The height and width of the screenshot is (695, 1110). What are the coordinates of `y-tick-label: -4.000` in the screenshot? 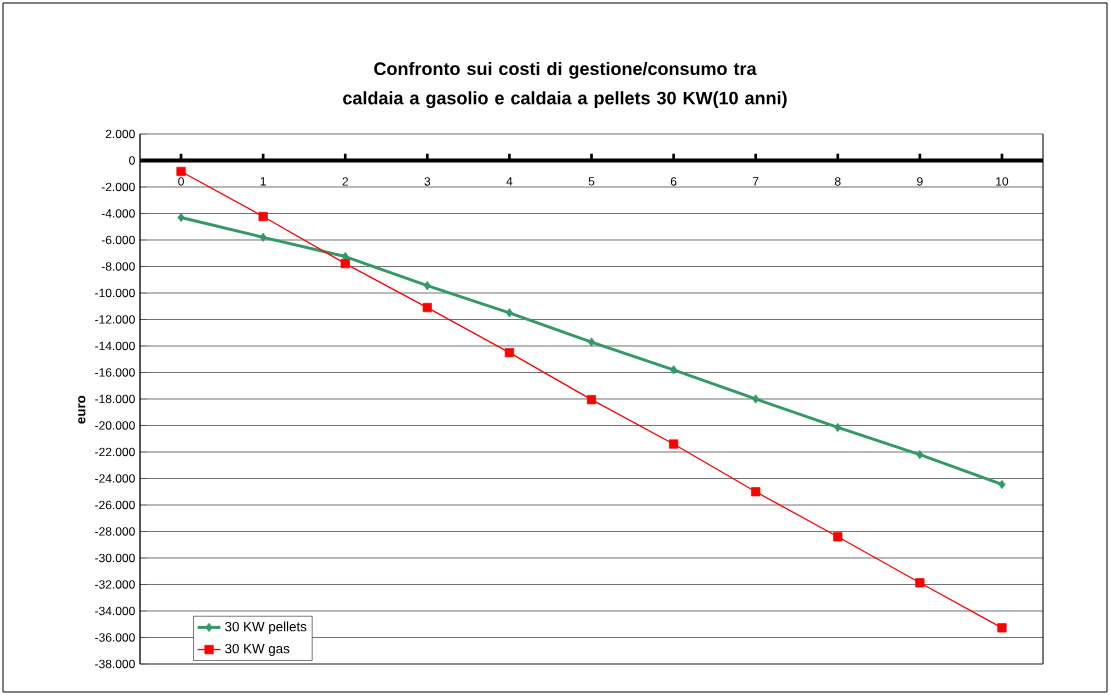 It's located at (118, 213).